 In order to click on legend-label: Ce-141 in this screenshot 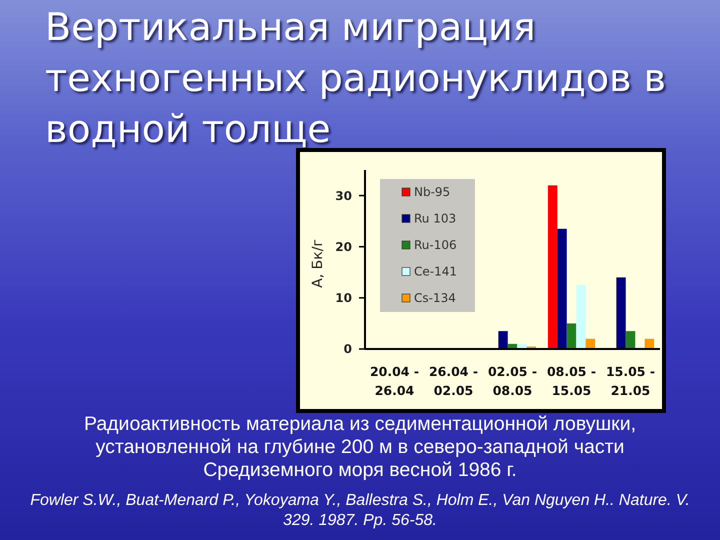, I will do `click(435, 271)`.